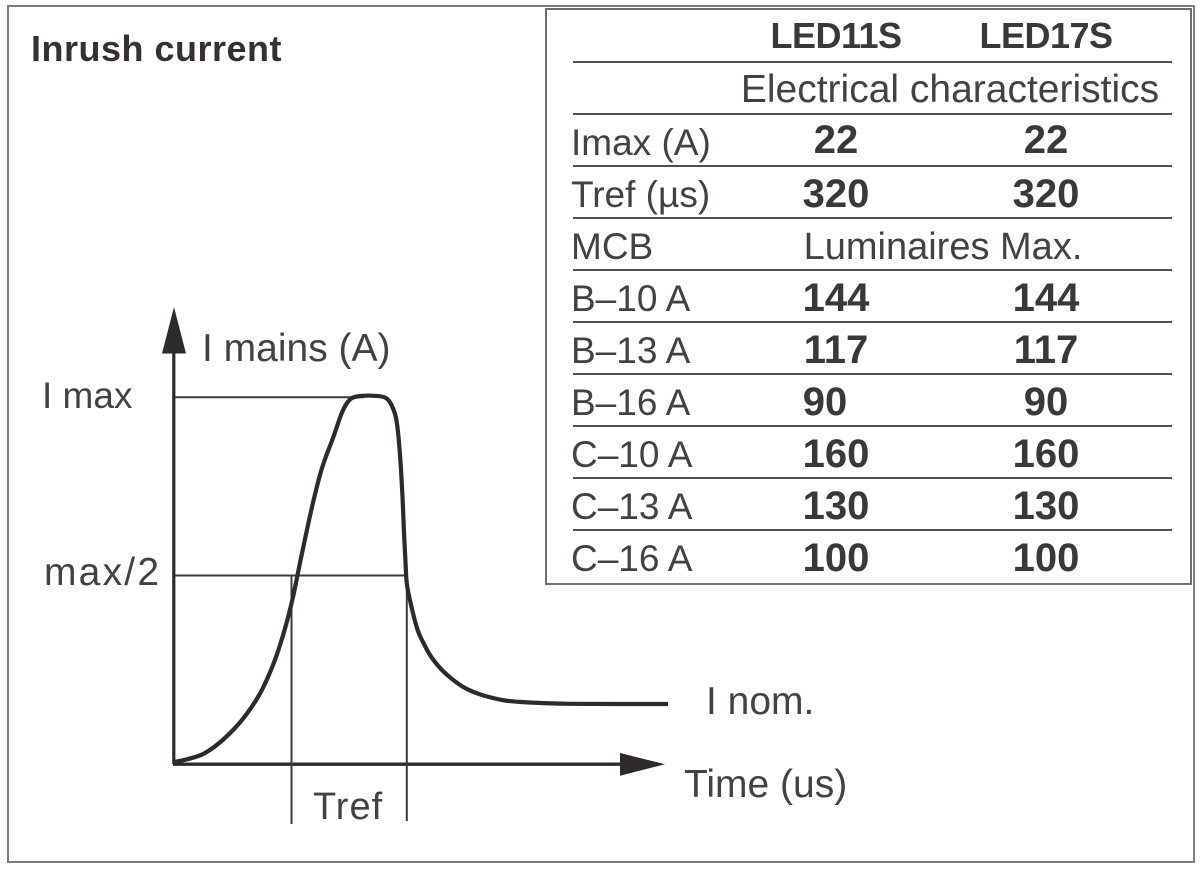 Image resolution: width=1200 pixels, height=875 pixels. Describe the element at coordinates (348, 807) in the screenshot. I see `svg-text: Tref` at that location.